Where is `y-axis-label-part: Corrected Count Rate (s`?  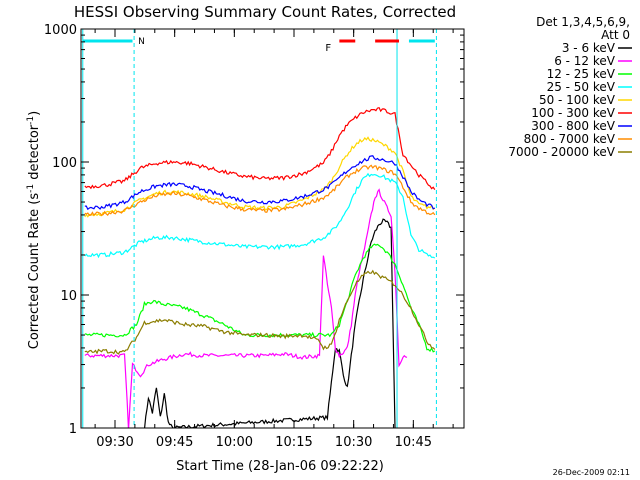
y-axis-label-part: Corrected Count Rate (s is located at coordinates (34, 271).